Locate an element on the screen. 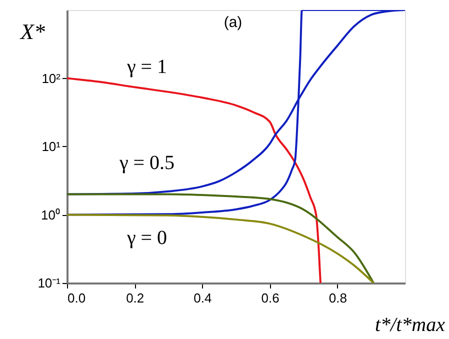 This screenshot has width=449, height=339. x-axis-title: t*/t*max is located at coordinates (410, 325).